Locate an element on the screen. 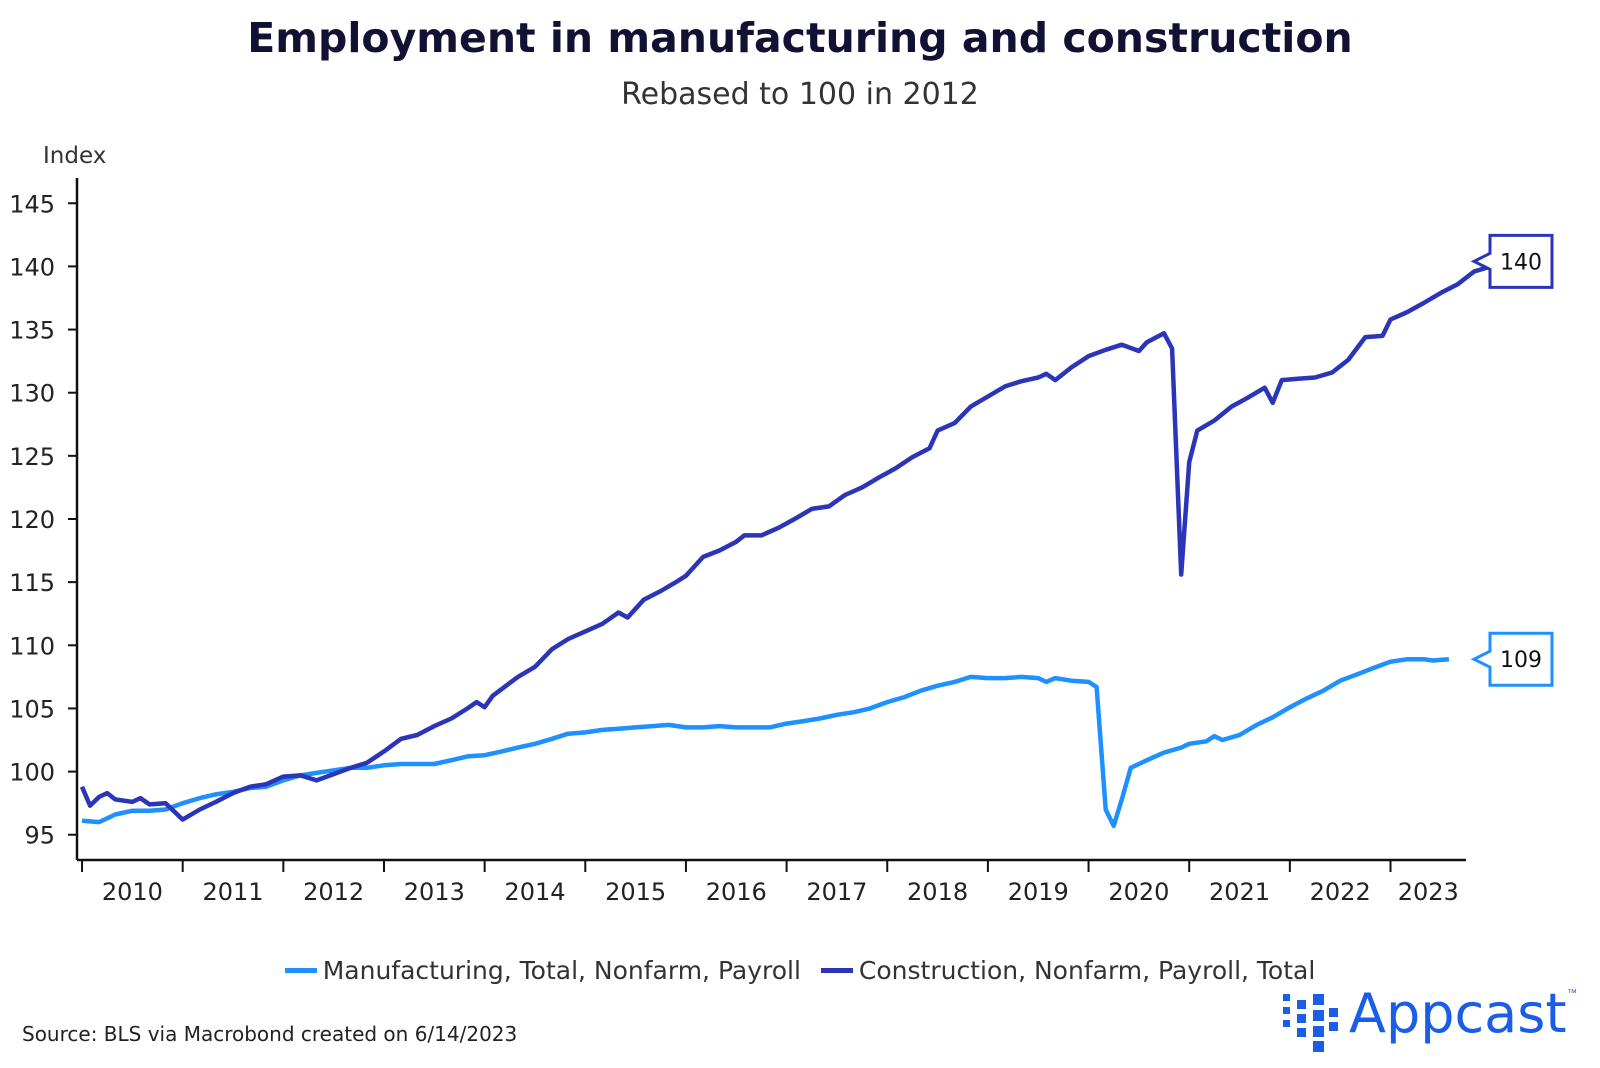 Image resolution: width=1600 pixels, height=1068 pixels. appcast-dots-icon is located at coordinates (1310, 1023).